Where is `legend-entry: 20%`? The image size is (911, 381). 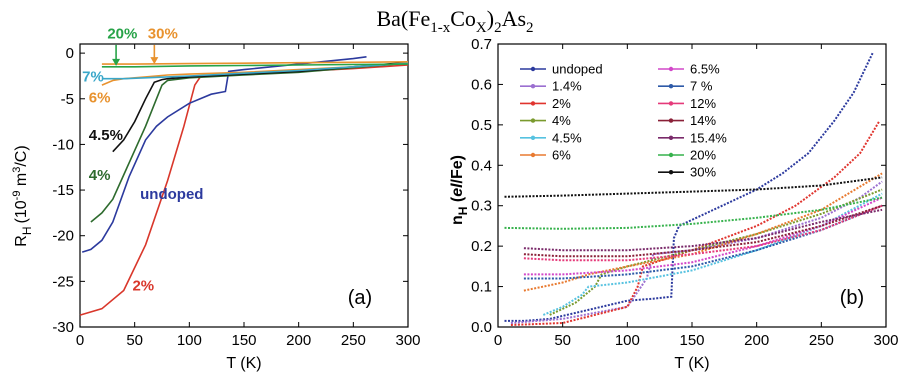
legend-entry: 20% is located at coordinates (703, 155).